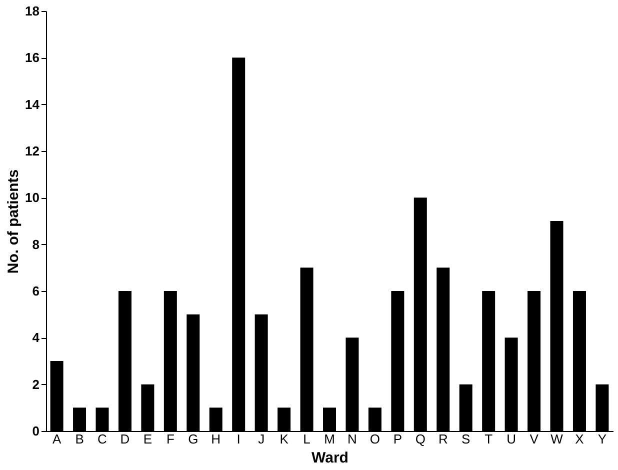 The width and height of the screenshot is (618, 470). I want to click on x-tick-label: P, so click(397, 439).